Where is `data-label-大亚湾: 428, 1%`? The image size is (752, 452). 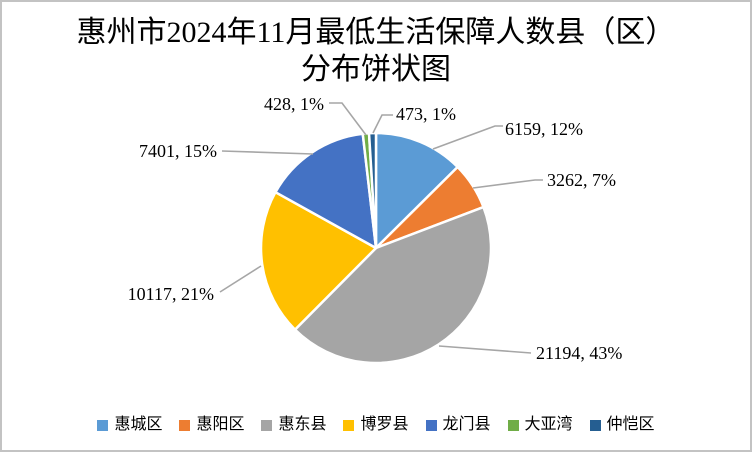
data-label-大亚湾: 428, 1% is located at coordinates (294, 104).